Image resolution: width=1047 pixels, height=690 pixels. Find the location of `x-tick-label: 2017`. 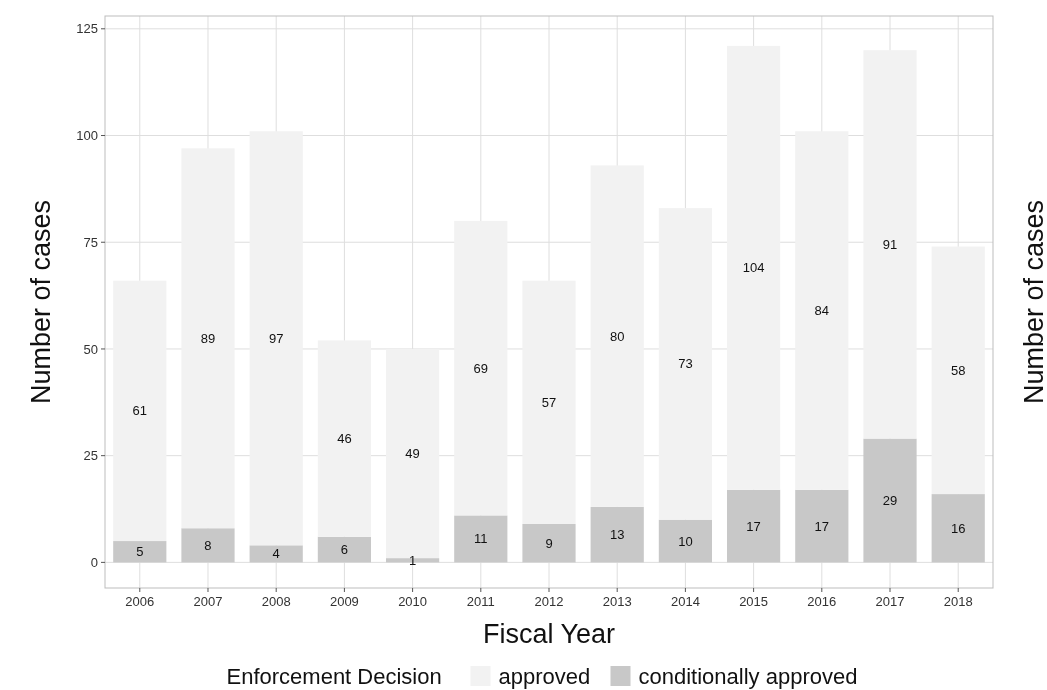

x-tick-label: 2017 is located at coordinates (890, 601).